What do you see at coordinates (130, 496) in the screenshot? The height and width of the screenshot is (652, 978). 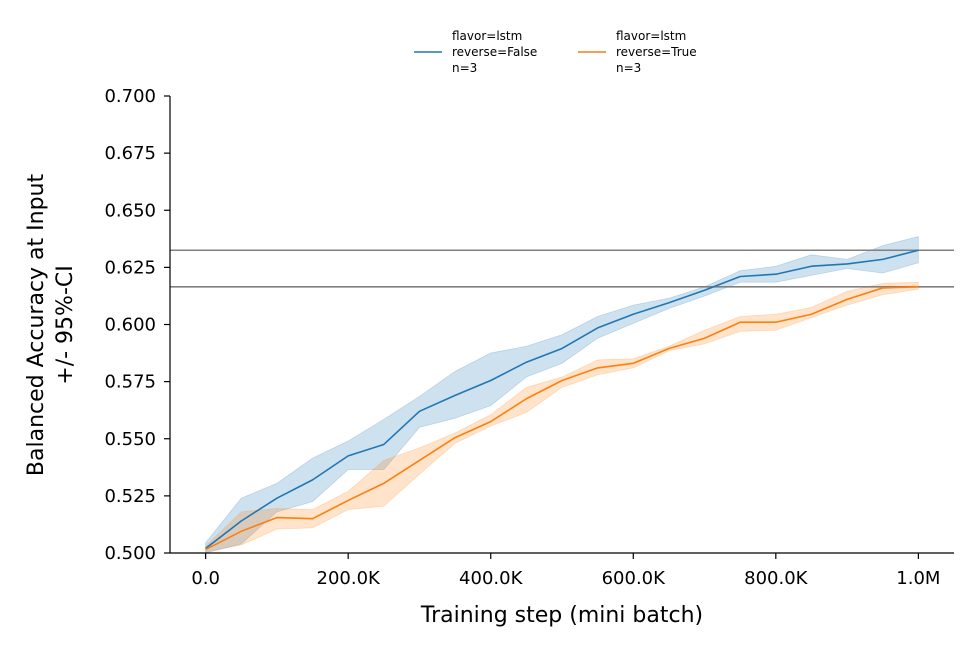 I see `y-tick-label: 0.525` at bounding box center [130, 496].